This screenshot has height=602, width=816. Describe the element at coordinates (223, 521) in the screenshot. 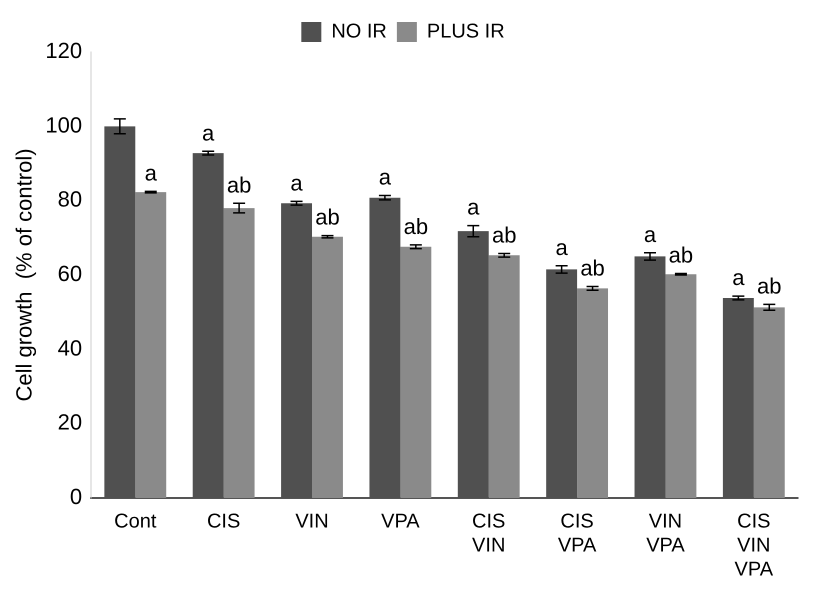

I see `x-tick-label: CIS` at that location.